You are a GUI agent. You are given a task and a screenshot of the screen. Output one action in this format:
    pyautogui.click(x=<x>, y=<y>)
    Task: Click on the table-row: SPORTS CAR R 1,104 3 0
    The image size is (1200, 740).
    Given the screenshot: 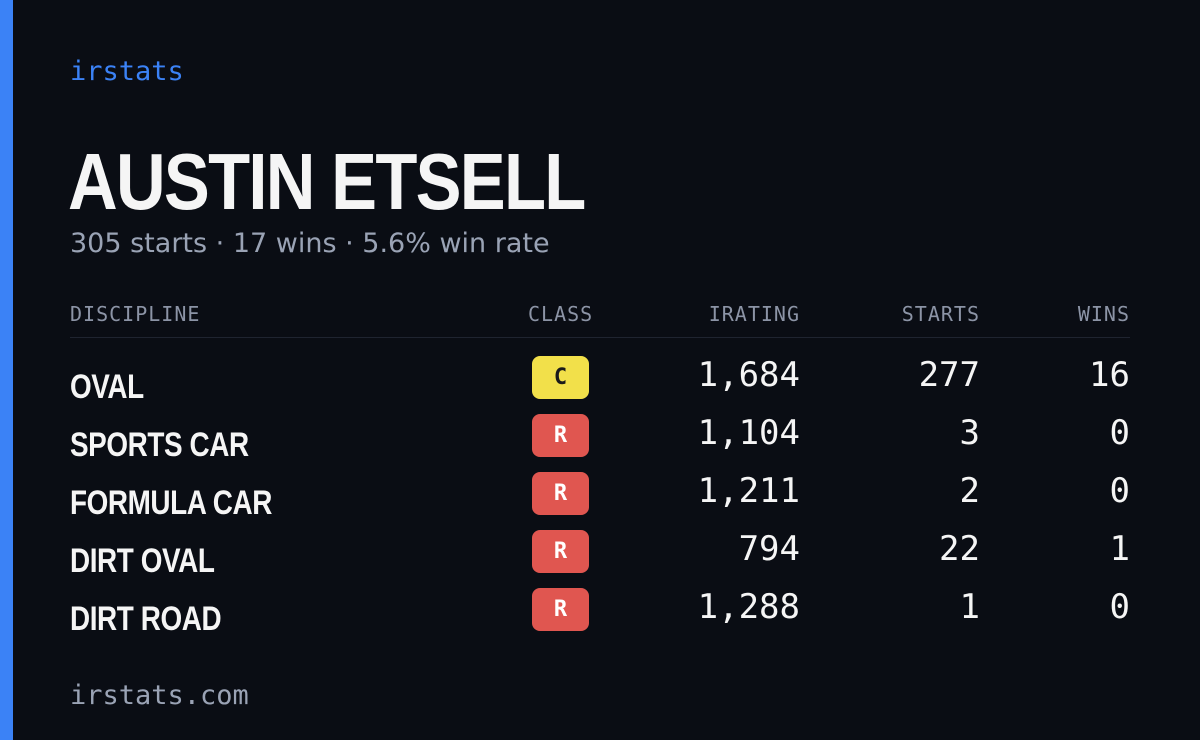 What is the action you would take?
    pyautogui.click(x=600, y=439)
    